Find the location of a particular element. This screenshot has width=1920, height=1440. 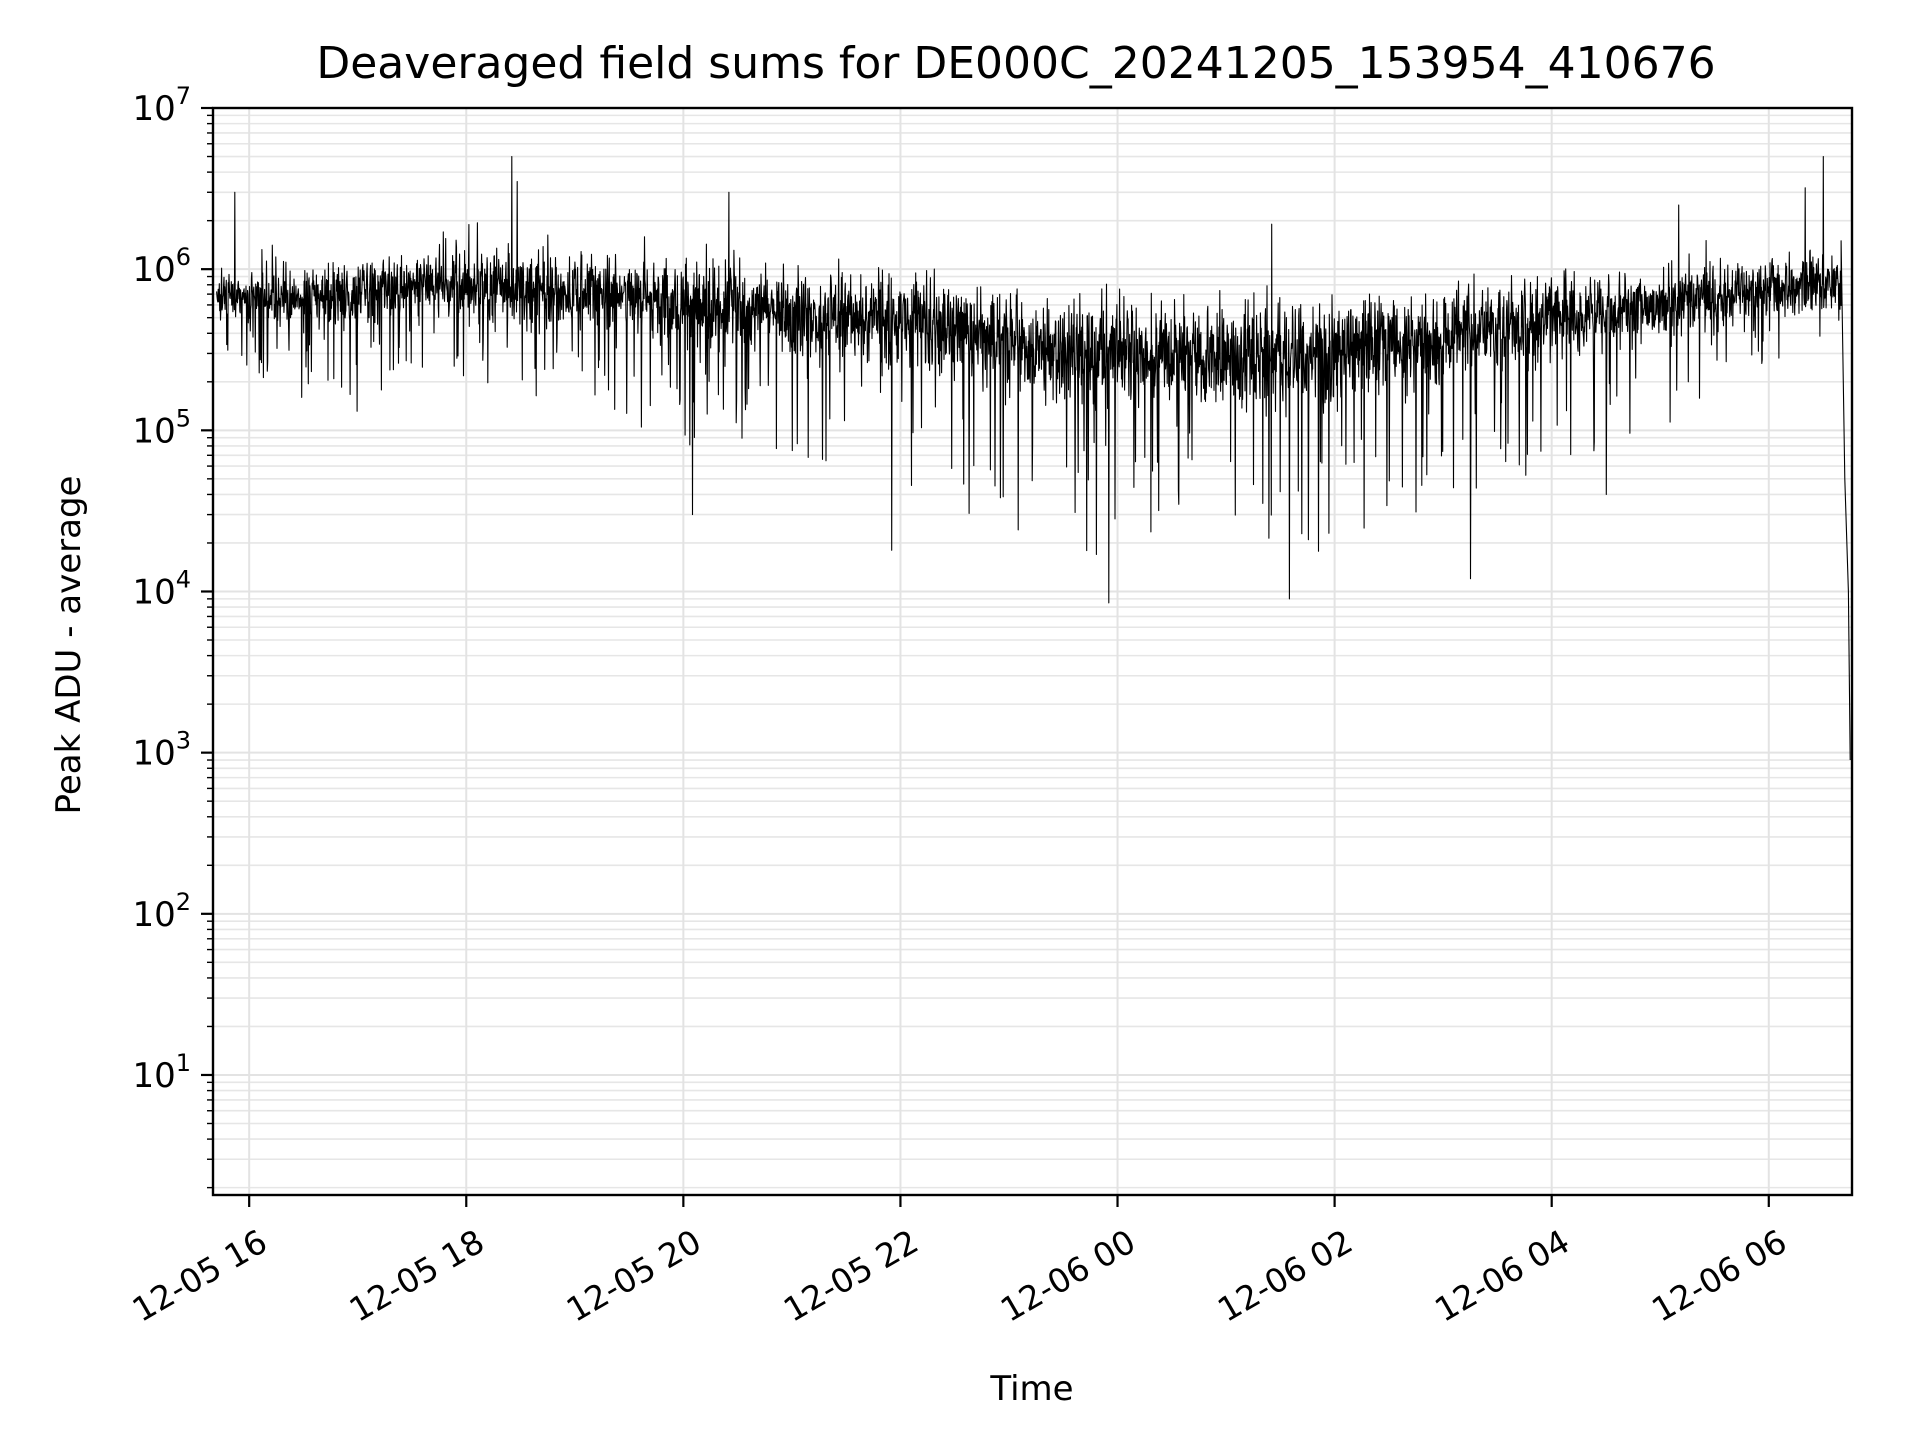

x-tick-label: 12-05 20 is located at coordinates (634, 1276).